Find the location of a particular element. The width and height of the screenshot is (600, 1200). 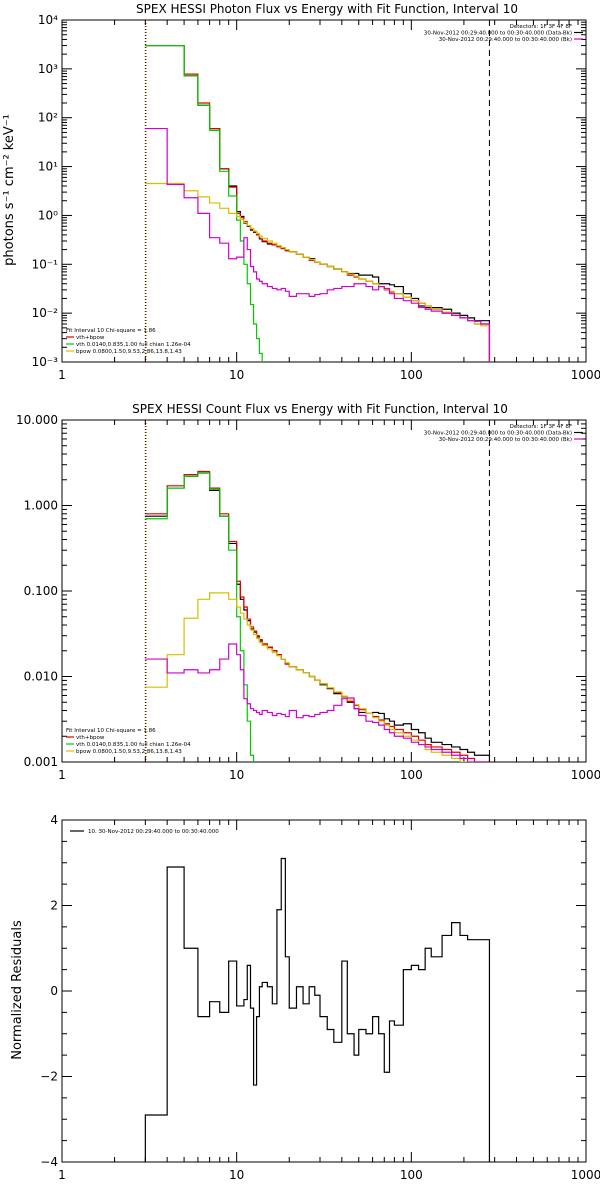

y-tick-label: 10⁴ is located at coordinates (48, 20).